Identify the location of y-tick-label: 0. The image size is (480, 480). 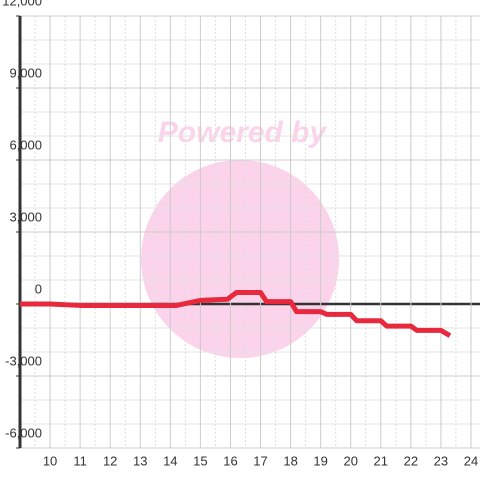
(38, 288).